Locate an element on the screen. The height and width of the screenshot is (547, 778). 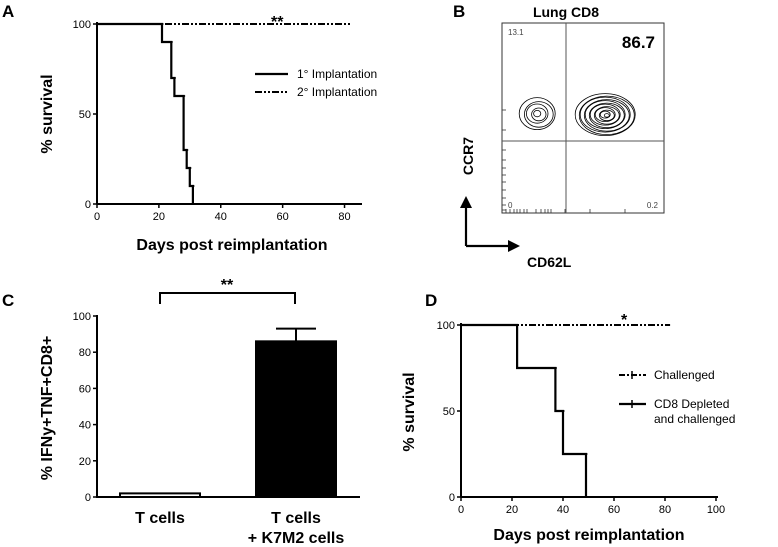
legend-label-primary: 1° Implantation is located at coordinates (337, 74).